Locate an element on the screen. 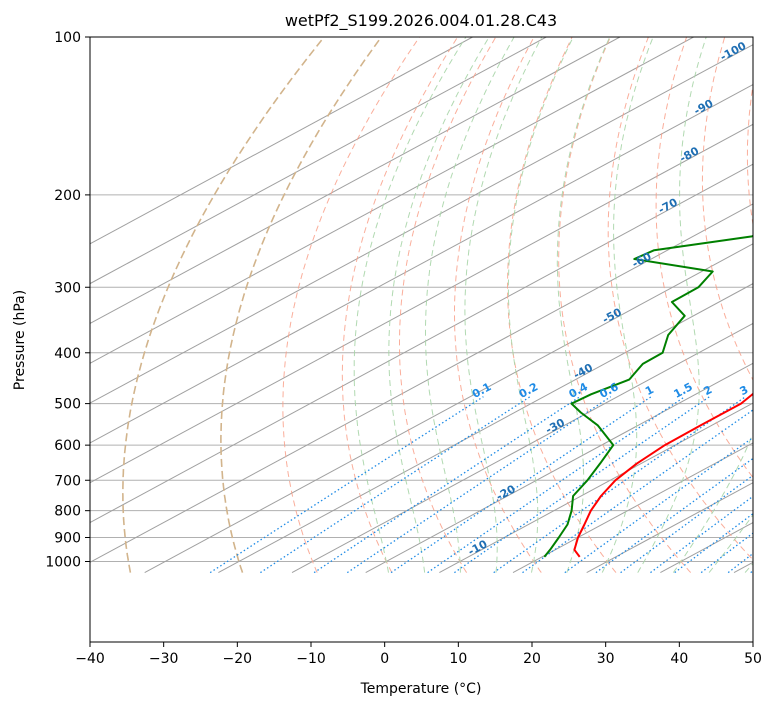 This screenshot has height=708, width=775. mixing-ratio-label: 4 is located at coordinates (769, 390).